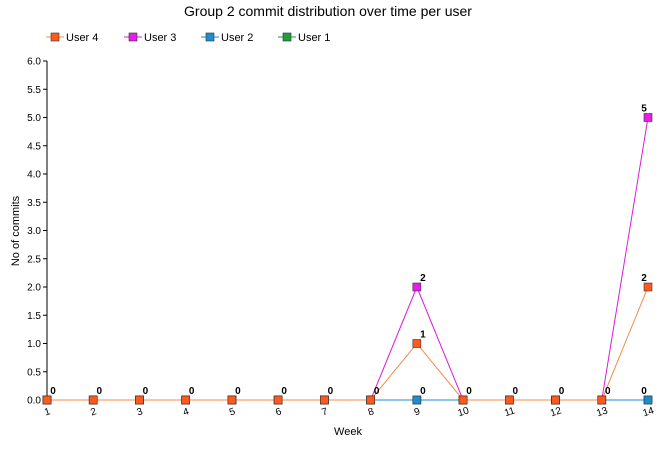 Image resolution: width=665 pixels, height=456 pixels. What do you see at coordinates (34, 146) in the screenshot?
I see `y-tick-label: 4.5` at bounding box center [34, 146].